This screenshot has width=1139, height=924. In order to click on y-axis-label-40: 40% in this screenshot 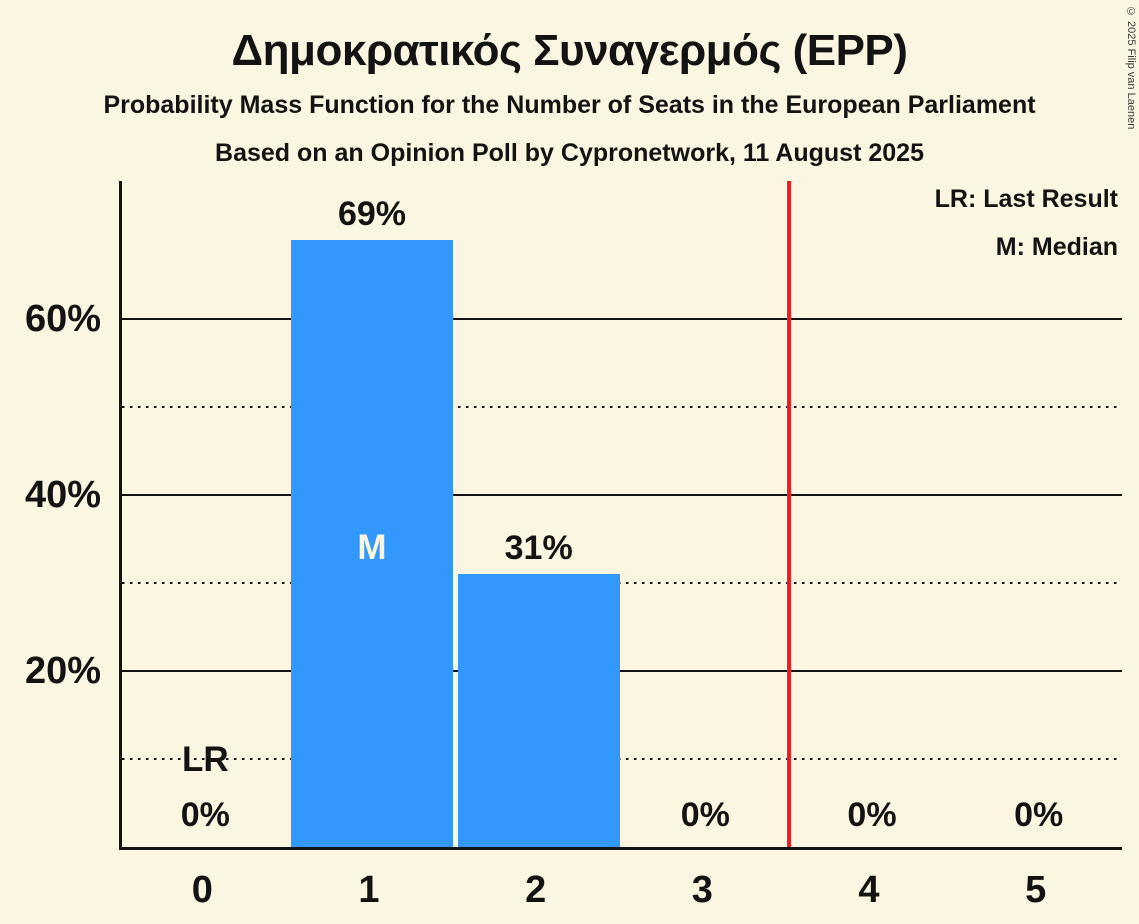, I will do `click(62, 495)`.